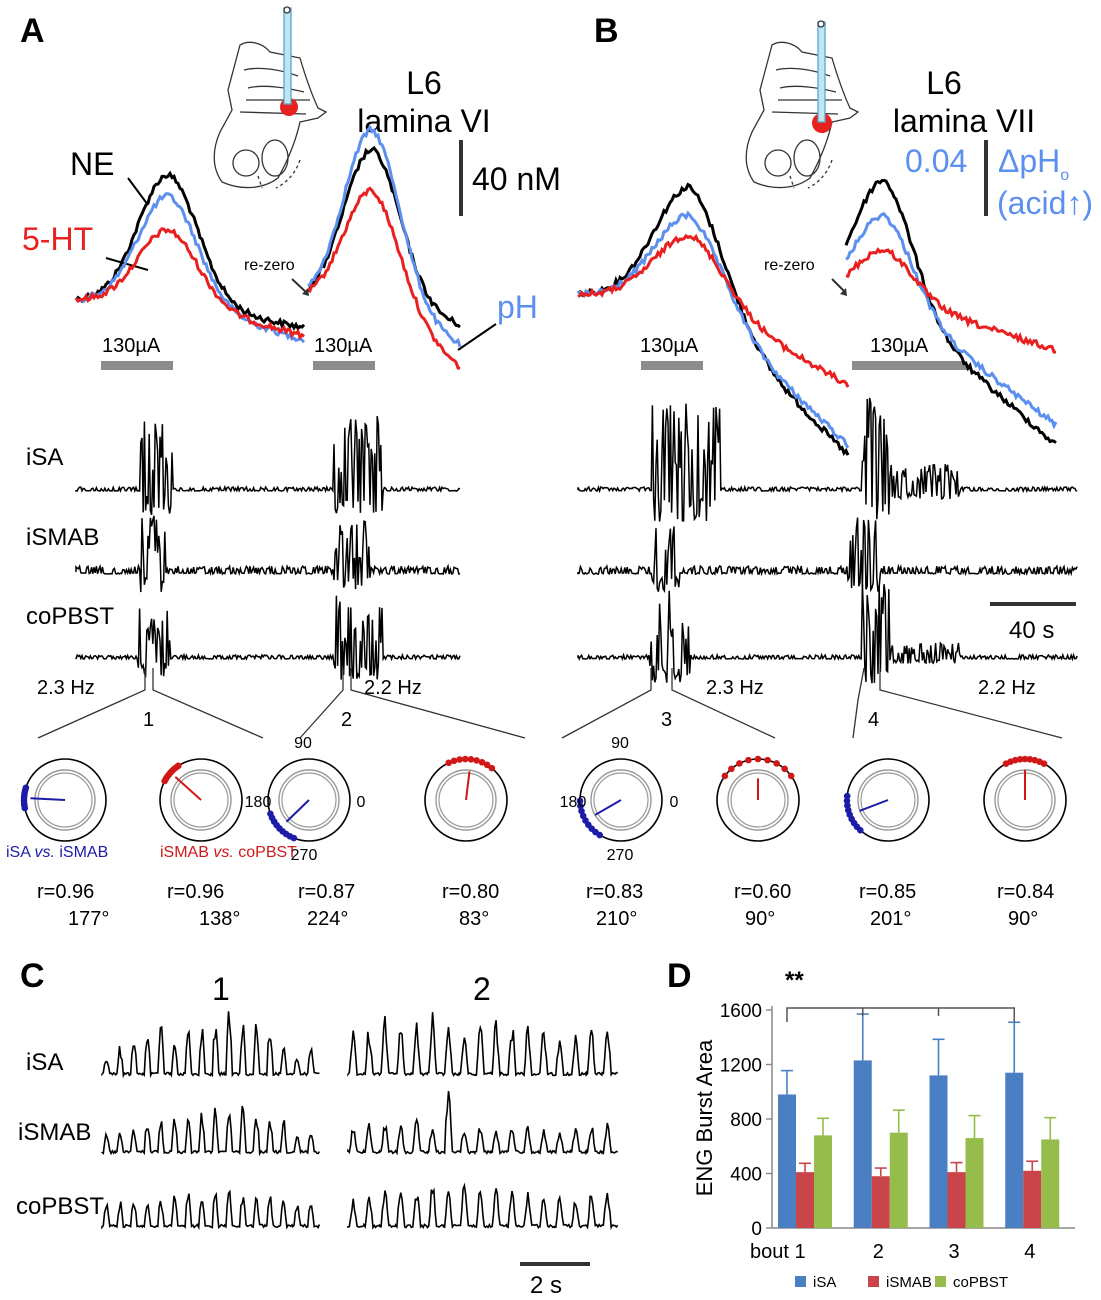 This screenshot has height=1300, width=1101. I want to click on panel-a-lamina: lamina VI, so click(423, 121).